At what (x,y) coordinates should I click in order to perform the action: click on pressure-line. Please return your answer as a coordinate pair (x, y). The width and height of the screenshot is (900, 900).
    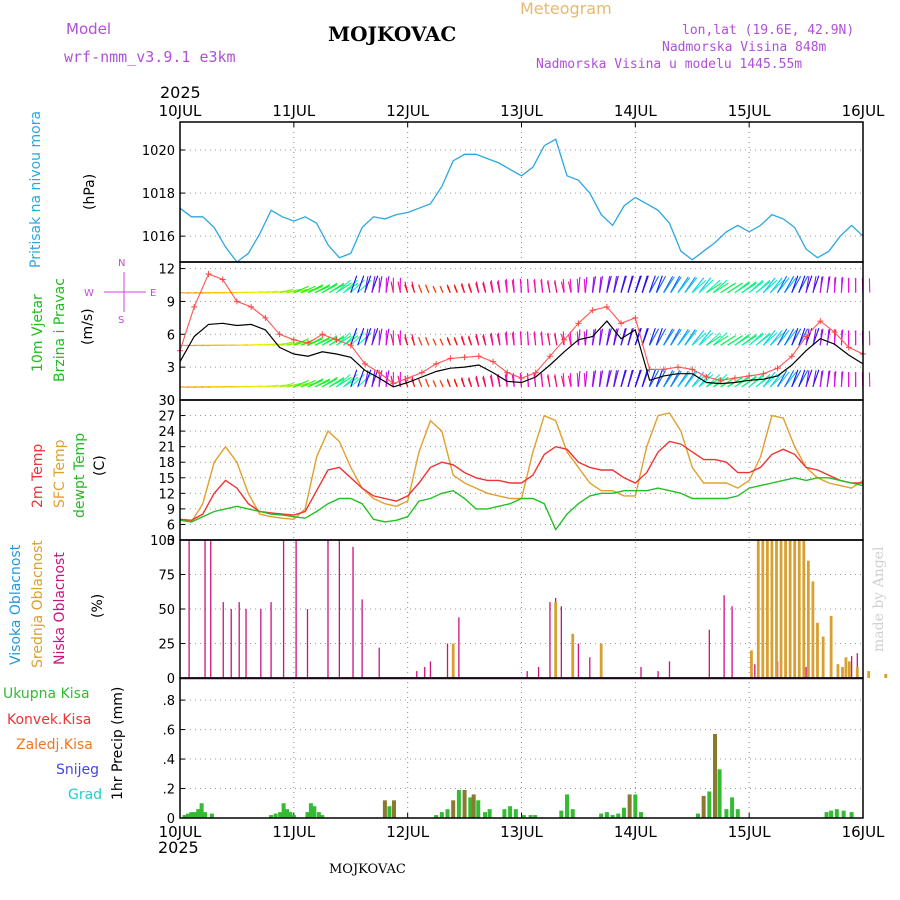
    Looking at the image, I should click on (521, 200).